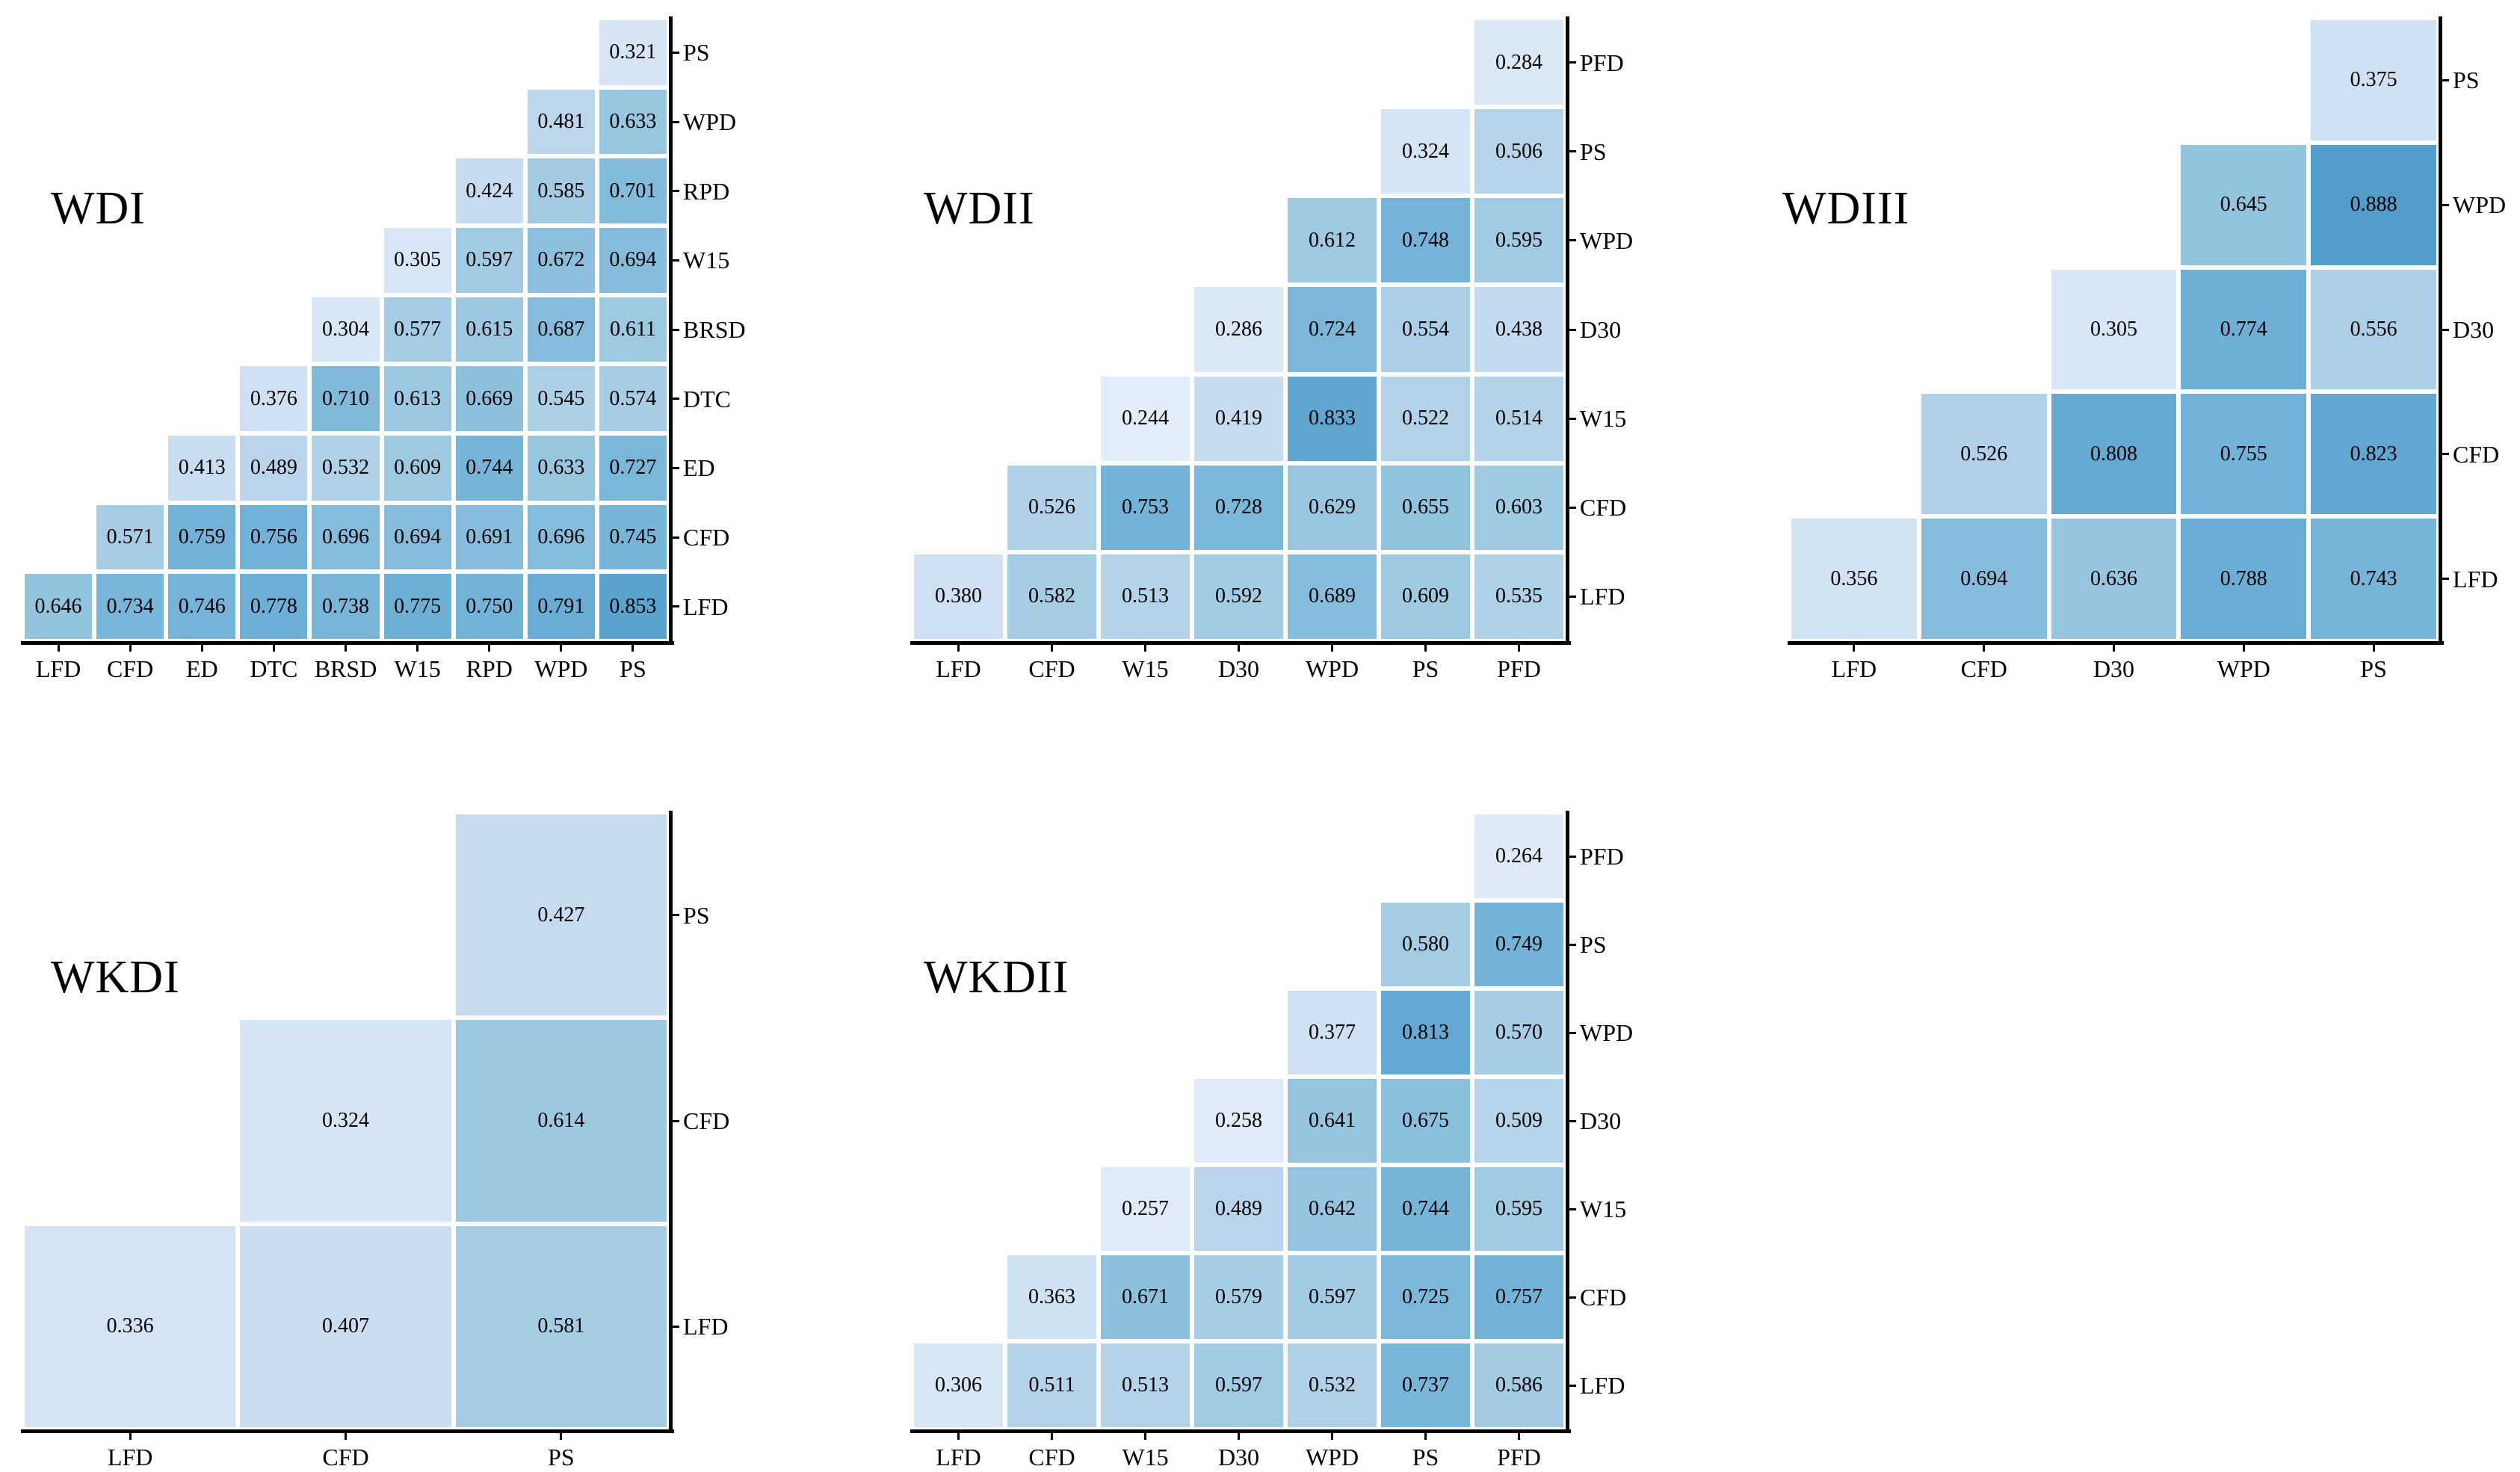  I want to click on heatmap-cell: 0.377, so click(1332, 1032).